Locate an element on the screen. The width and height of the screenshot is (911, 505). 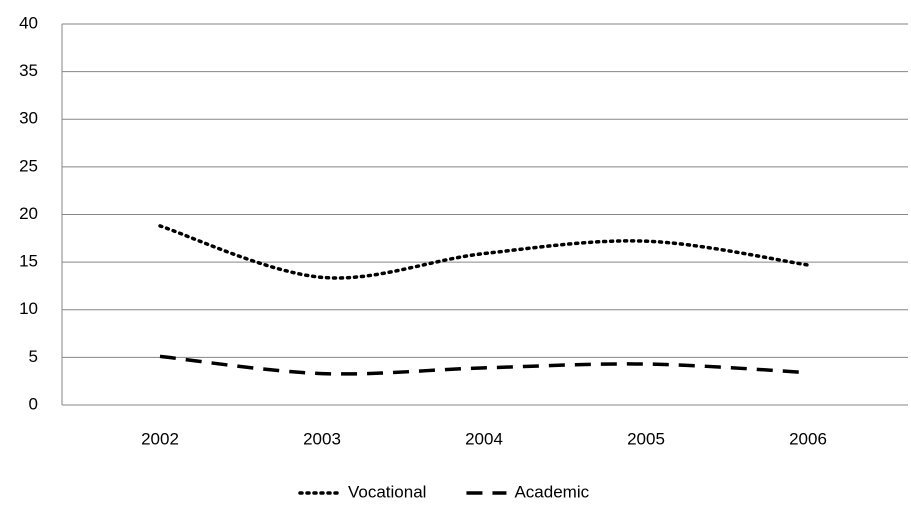
x-tick-label: 2004 is located at coordinates (484, 438).